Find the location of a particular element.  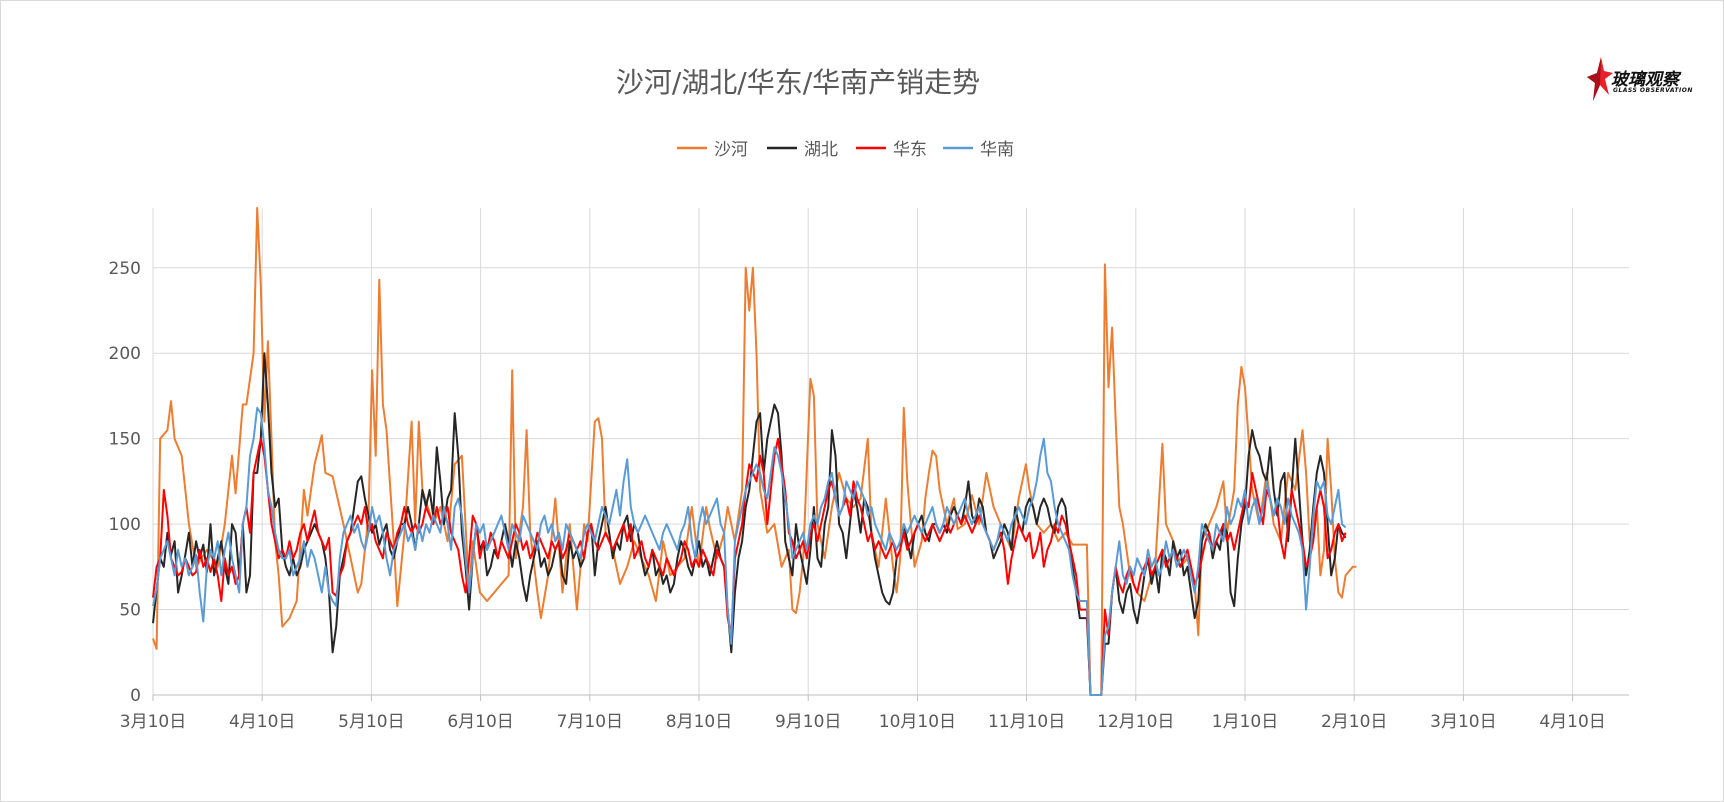

legend: 沙河 湖北 华东 华南 is located at coordinates (845, 150).